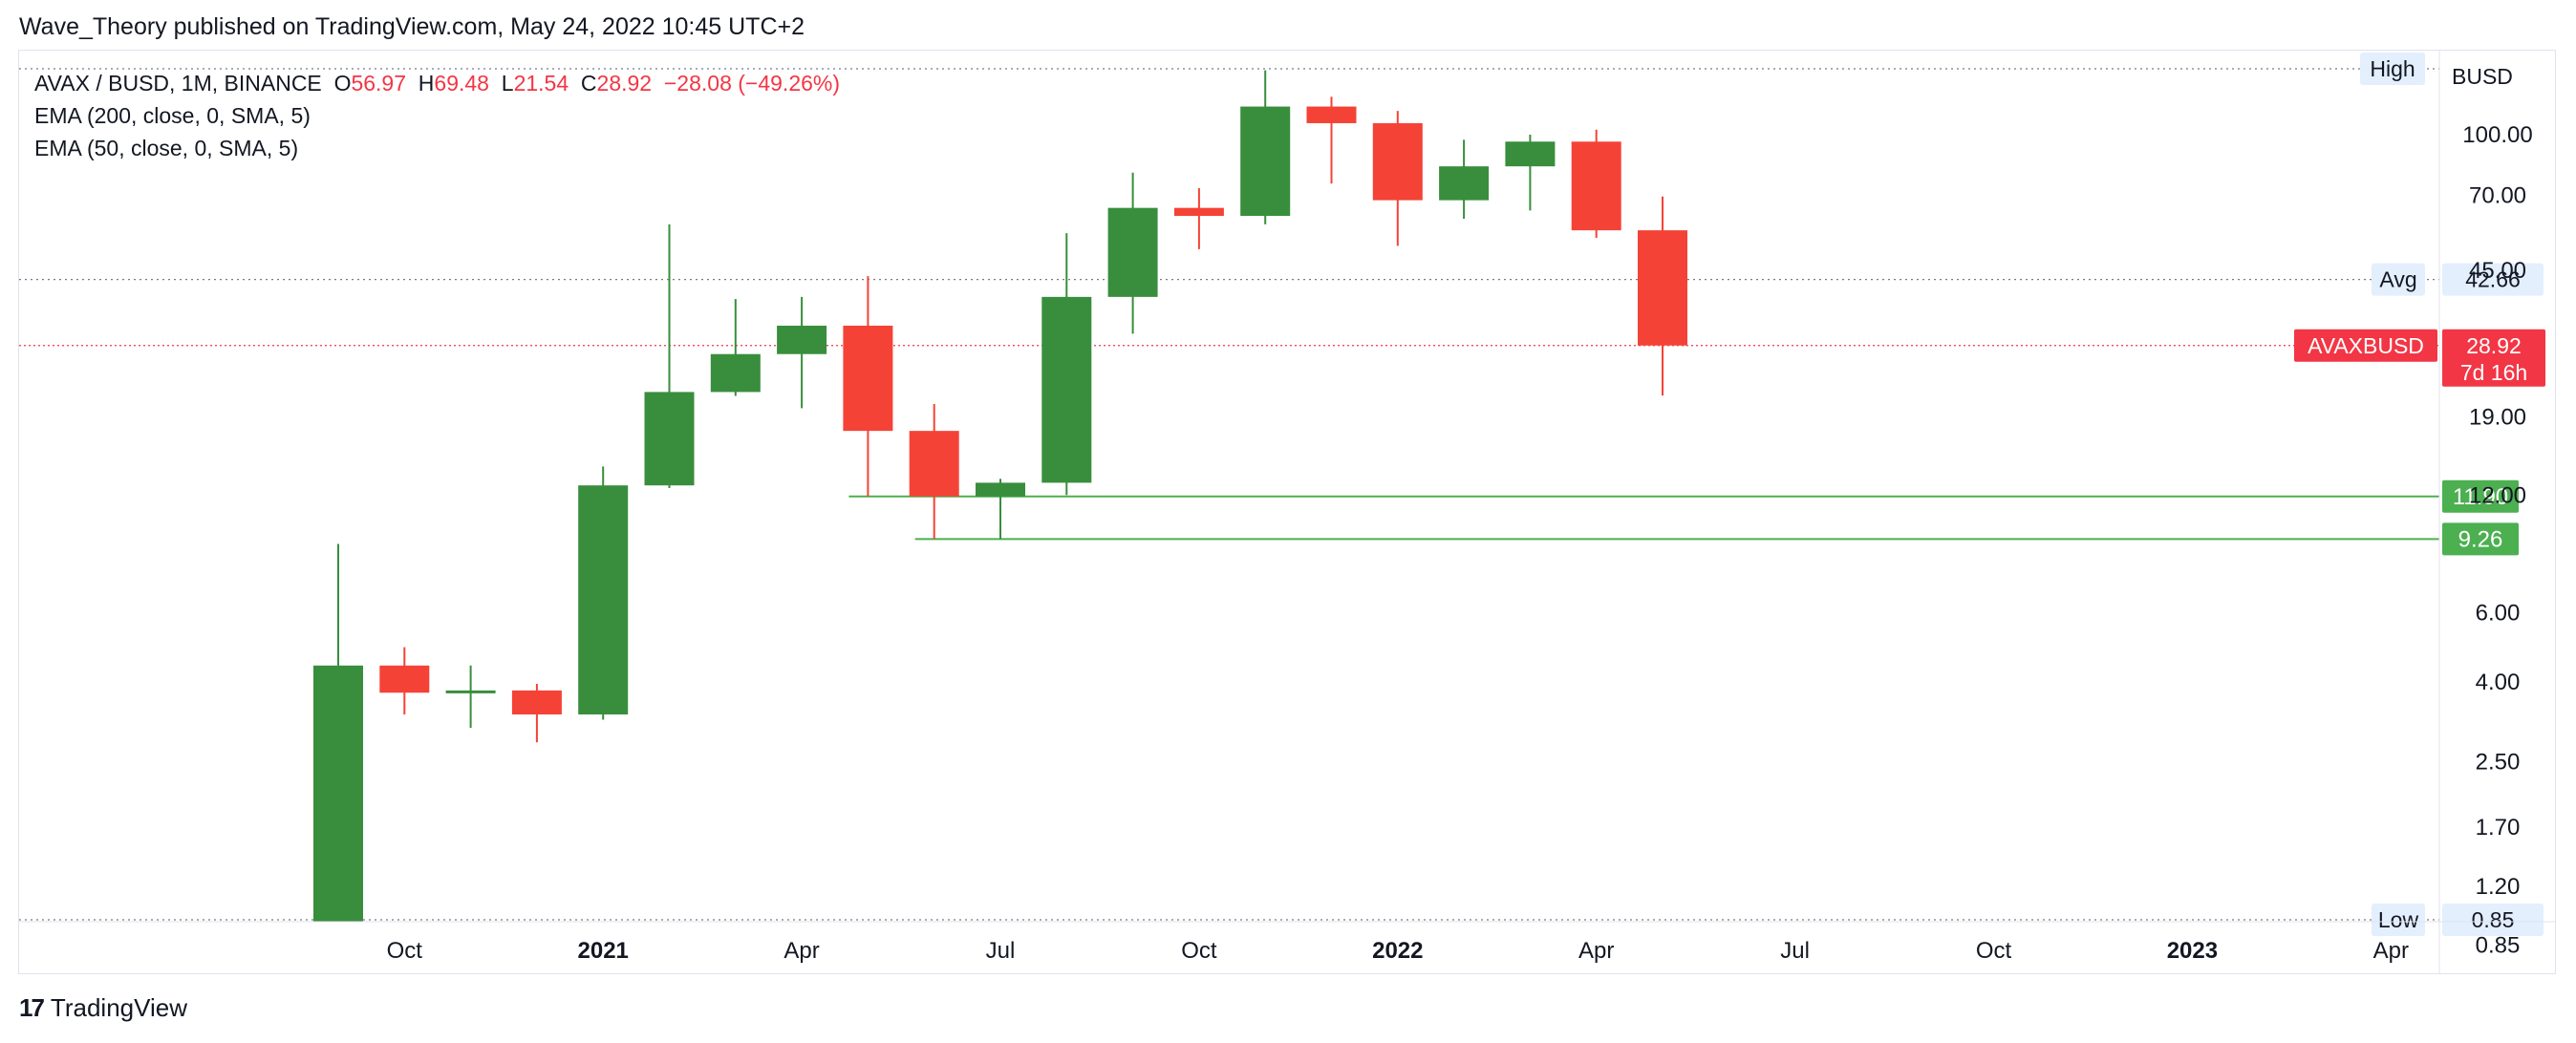 The image size is (2576, 1043). What do you see at coordinates (2498, 762) in the screenshot?
I see `price-tick-label: 2.50` at bounding box center [2498, 762].